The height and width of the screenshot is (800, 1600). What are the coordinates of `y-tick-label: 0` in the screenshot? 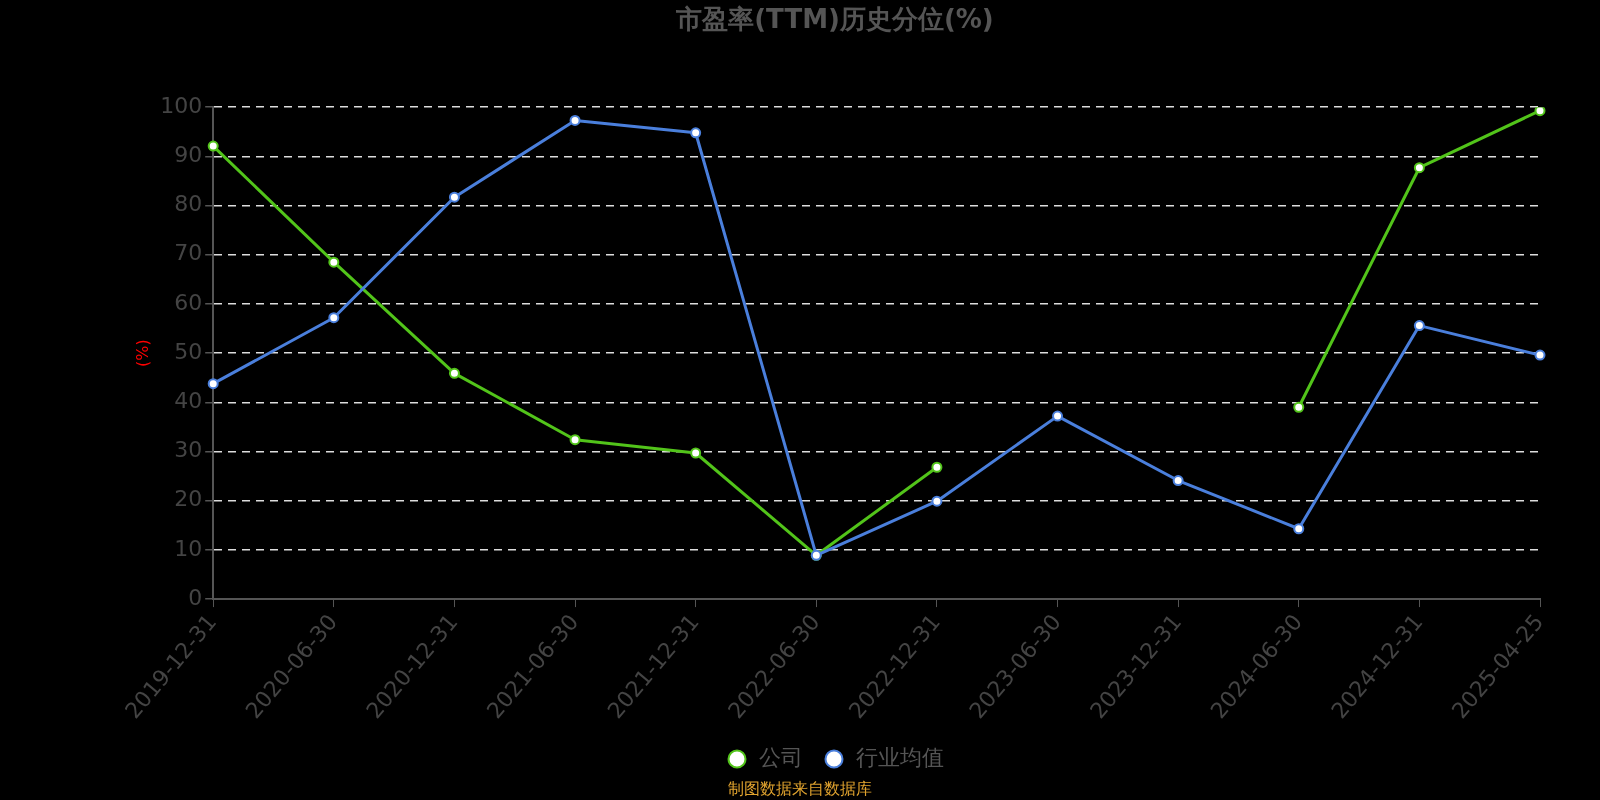 It's located at (195, 597).